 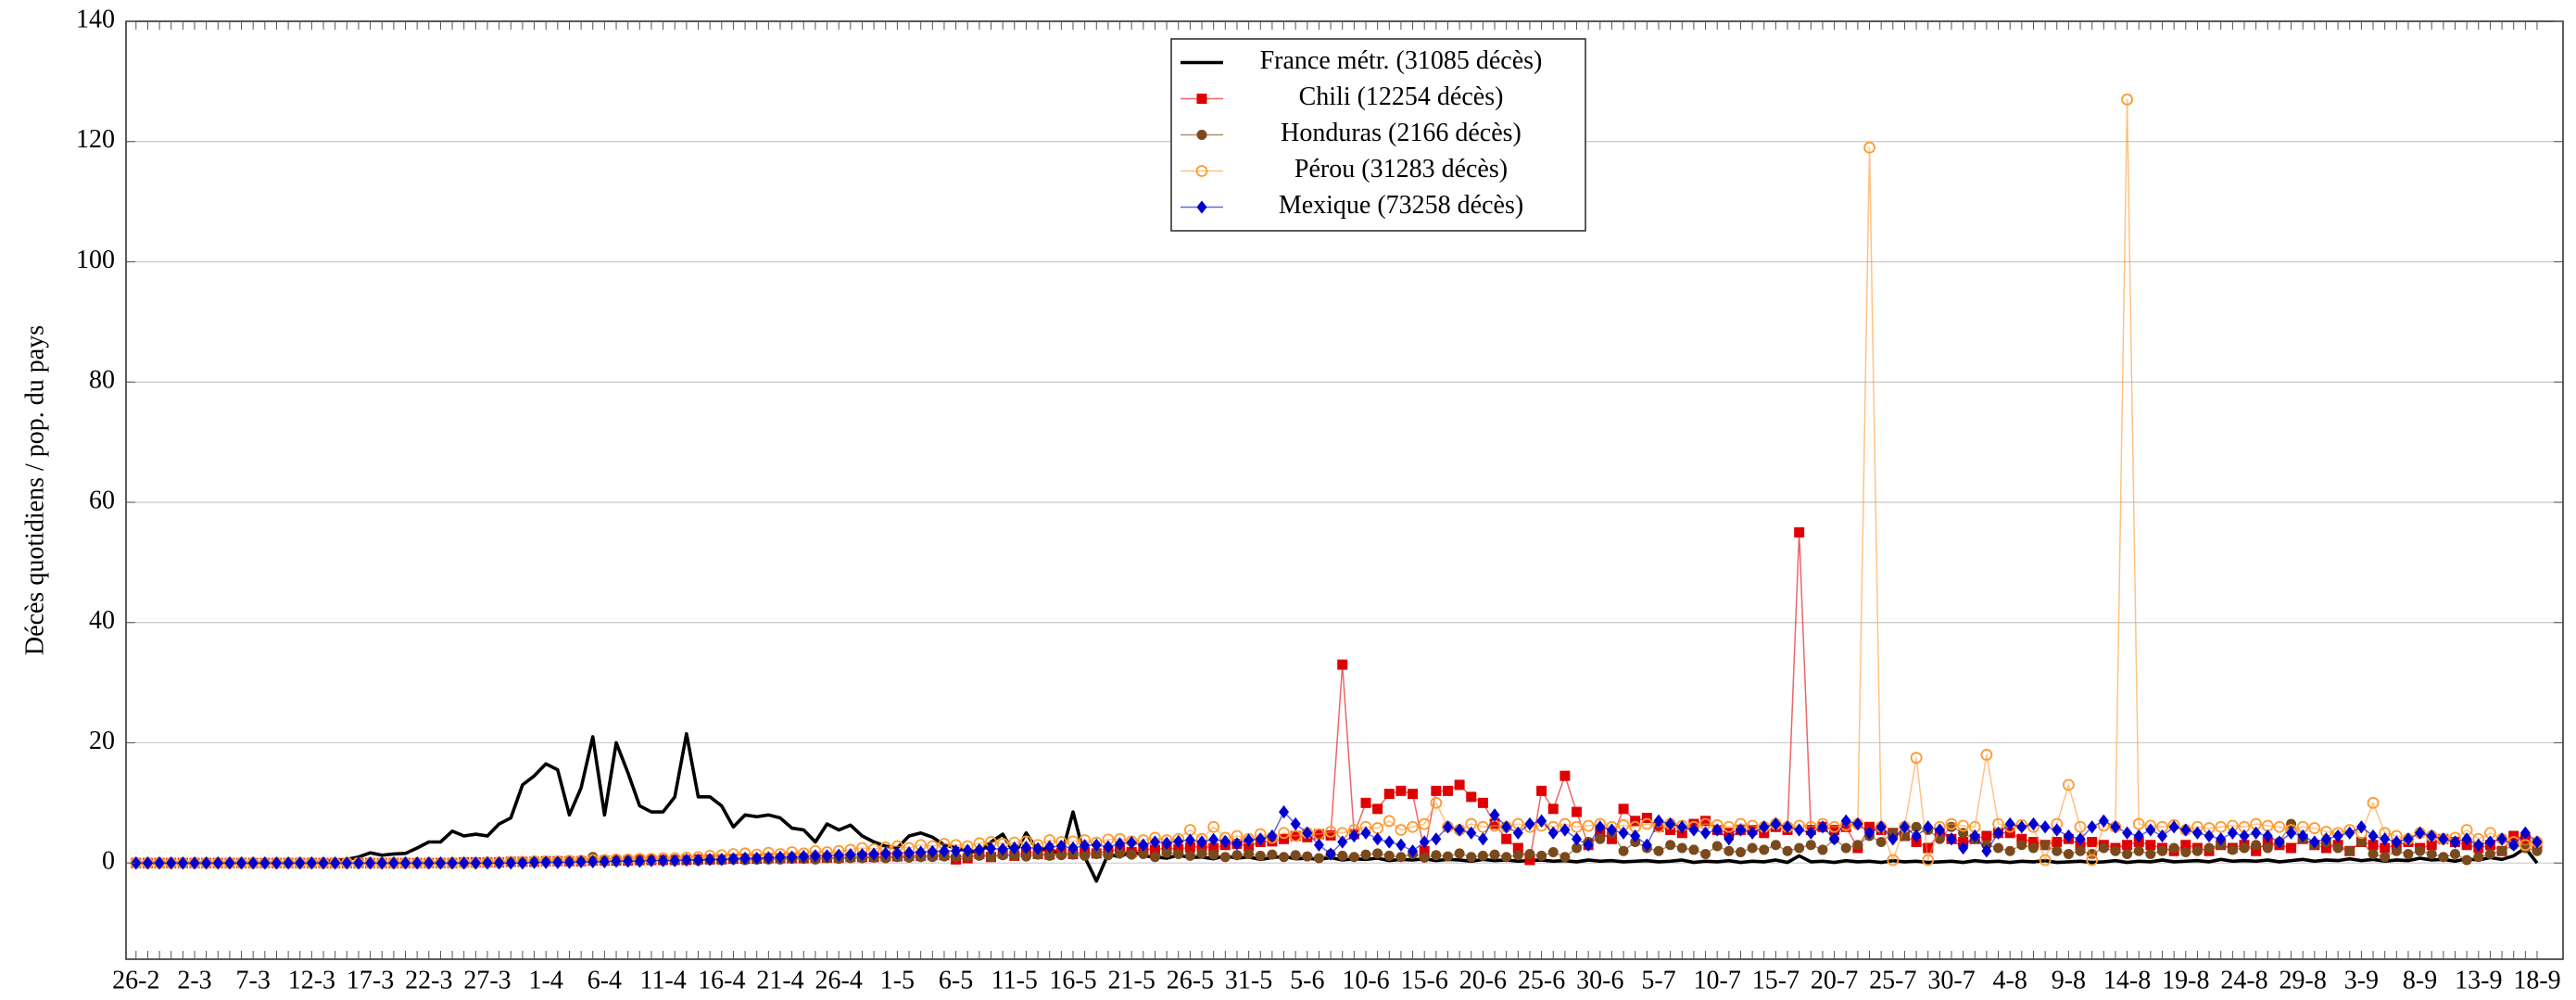 I want to click on x-tick-label: 6-4, so click(x=604, y=980).